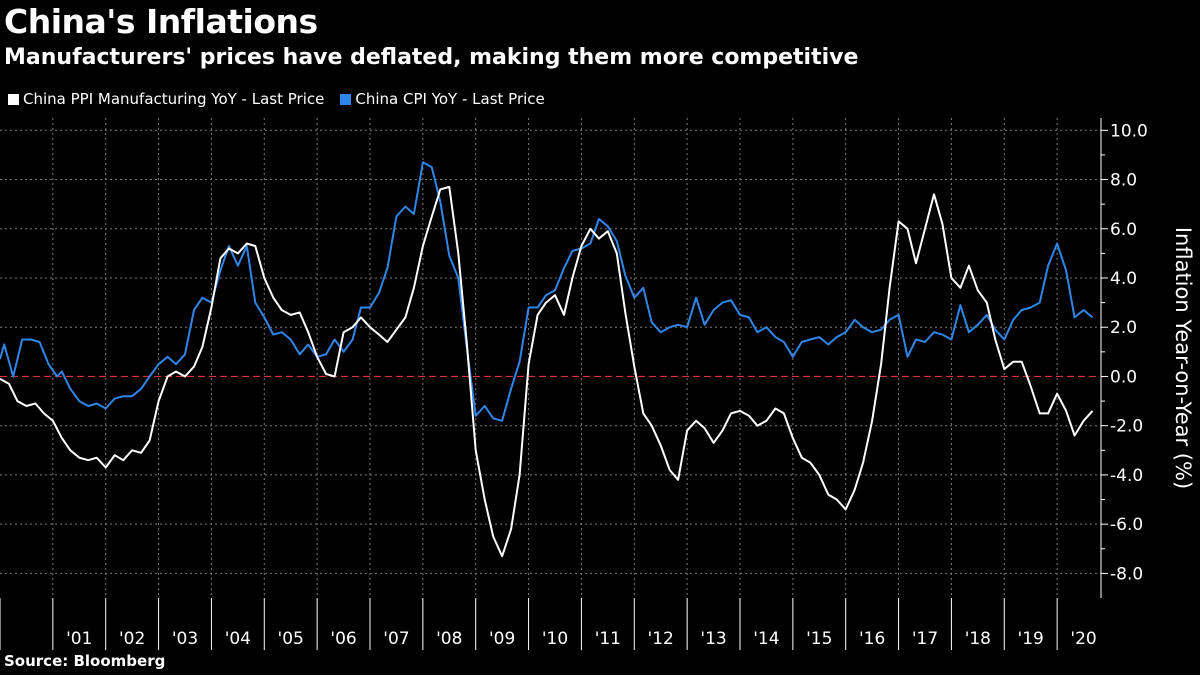 The width and height of the screenshot is (1200, 675). I want to click on y-tick-label: 10.0, so click(1129, 131).